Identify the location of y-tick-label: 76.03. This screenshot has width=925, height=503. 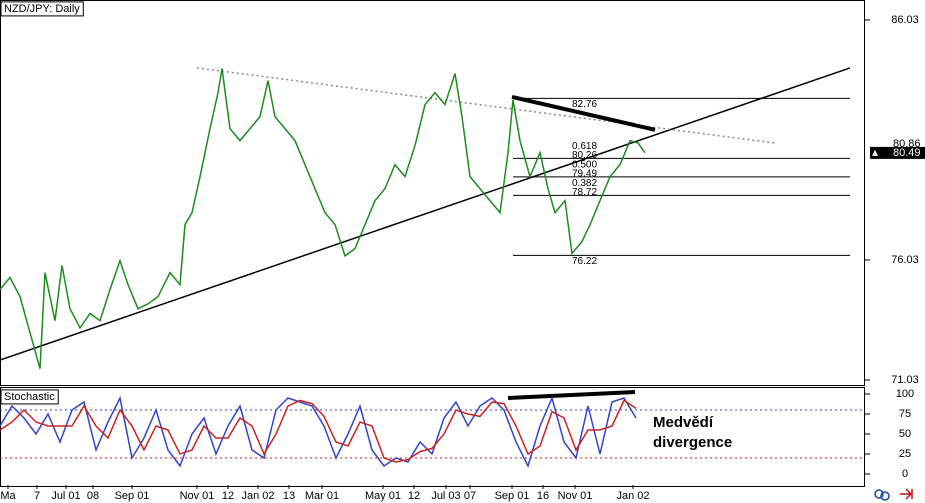
(905, 260).